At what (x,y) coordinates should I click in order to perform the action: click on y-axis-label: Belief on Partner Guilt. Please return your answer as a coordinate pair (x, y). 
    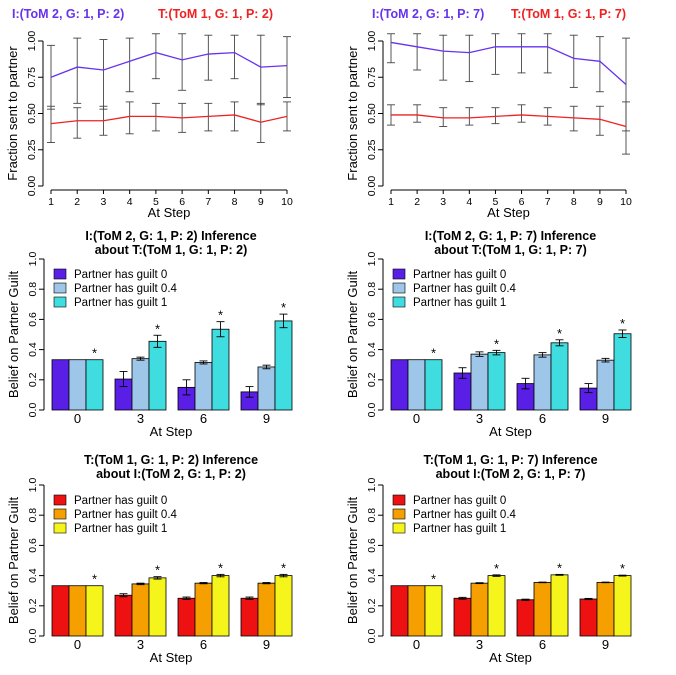
    Looking at the image, I should click on (13, 561).